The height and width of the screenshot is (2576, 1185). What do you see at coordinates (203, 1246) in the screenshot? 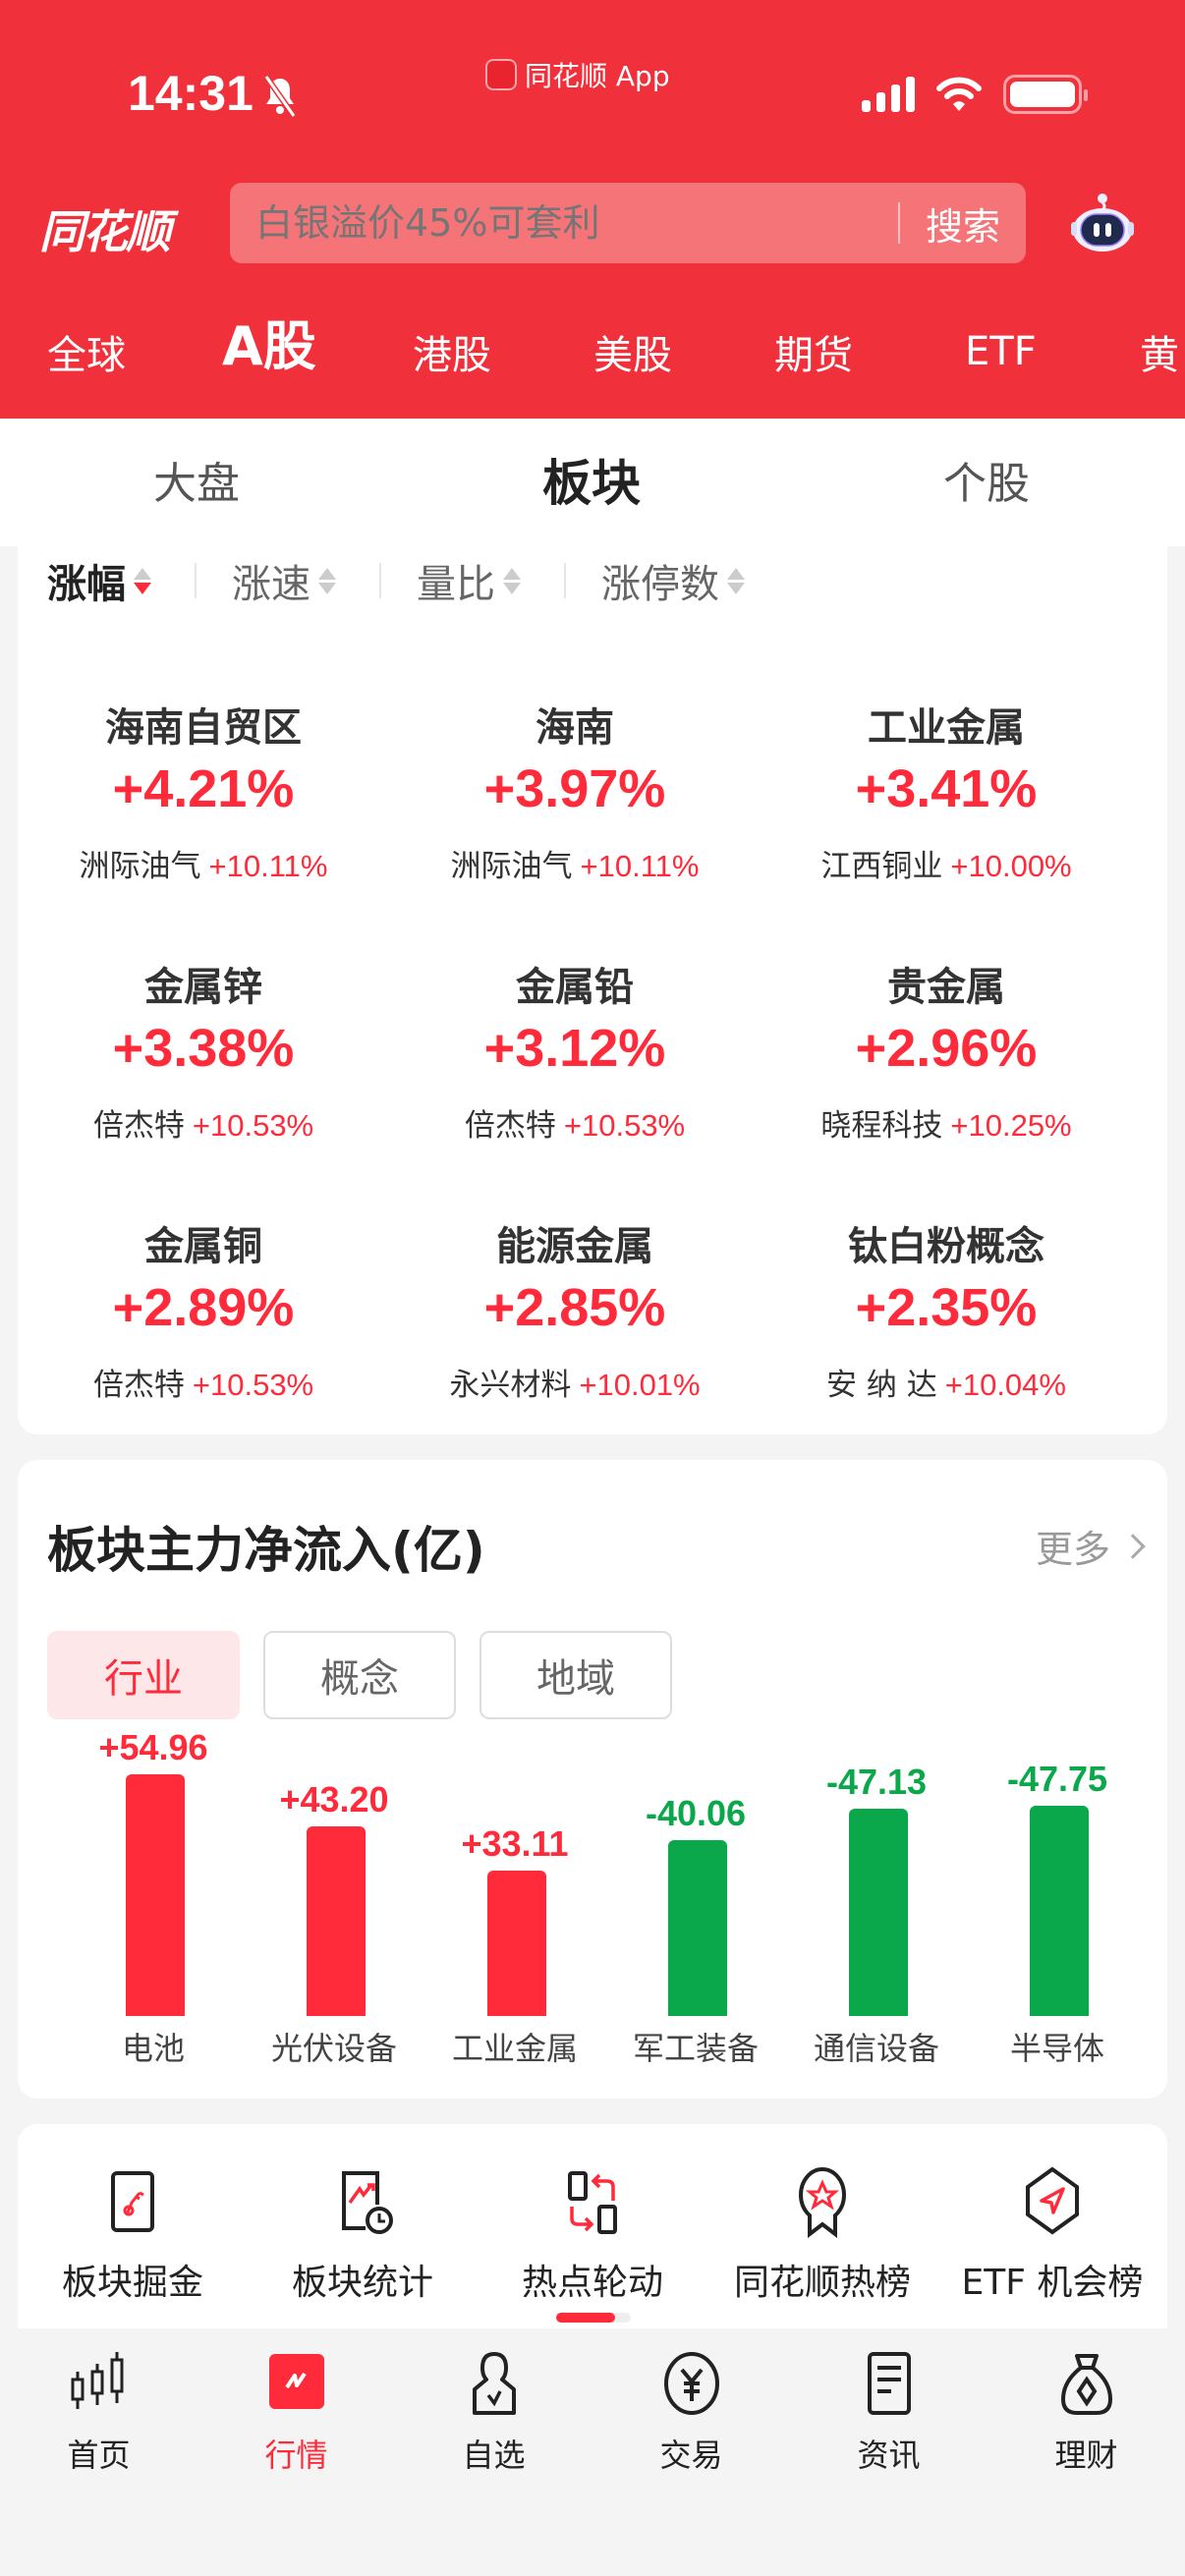
I see `sector-name: 金属铜` at bounding box center [203, 1246].